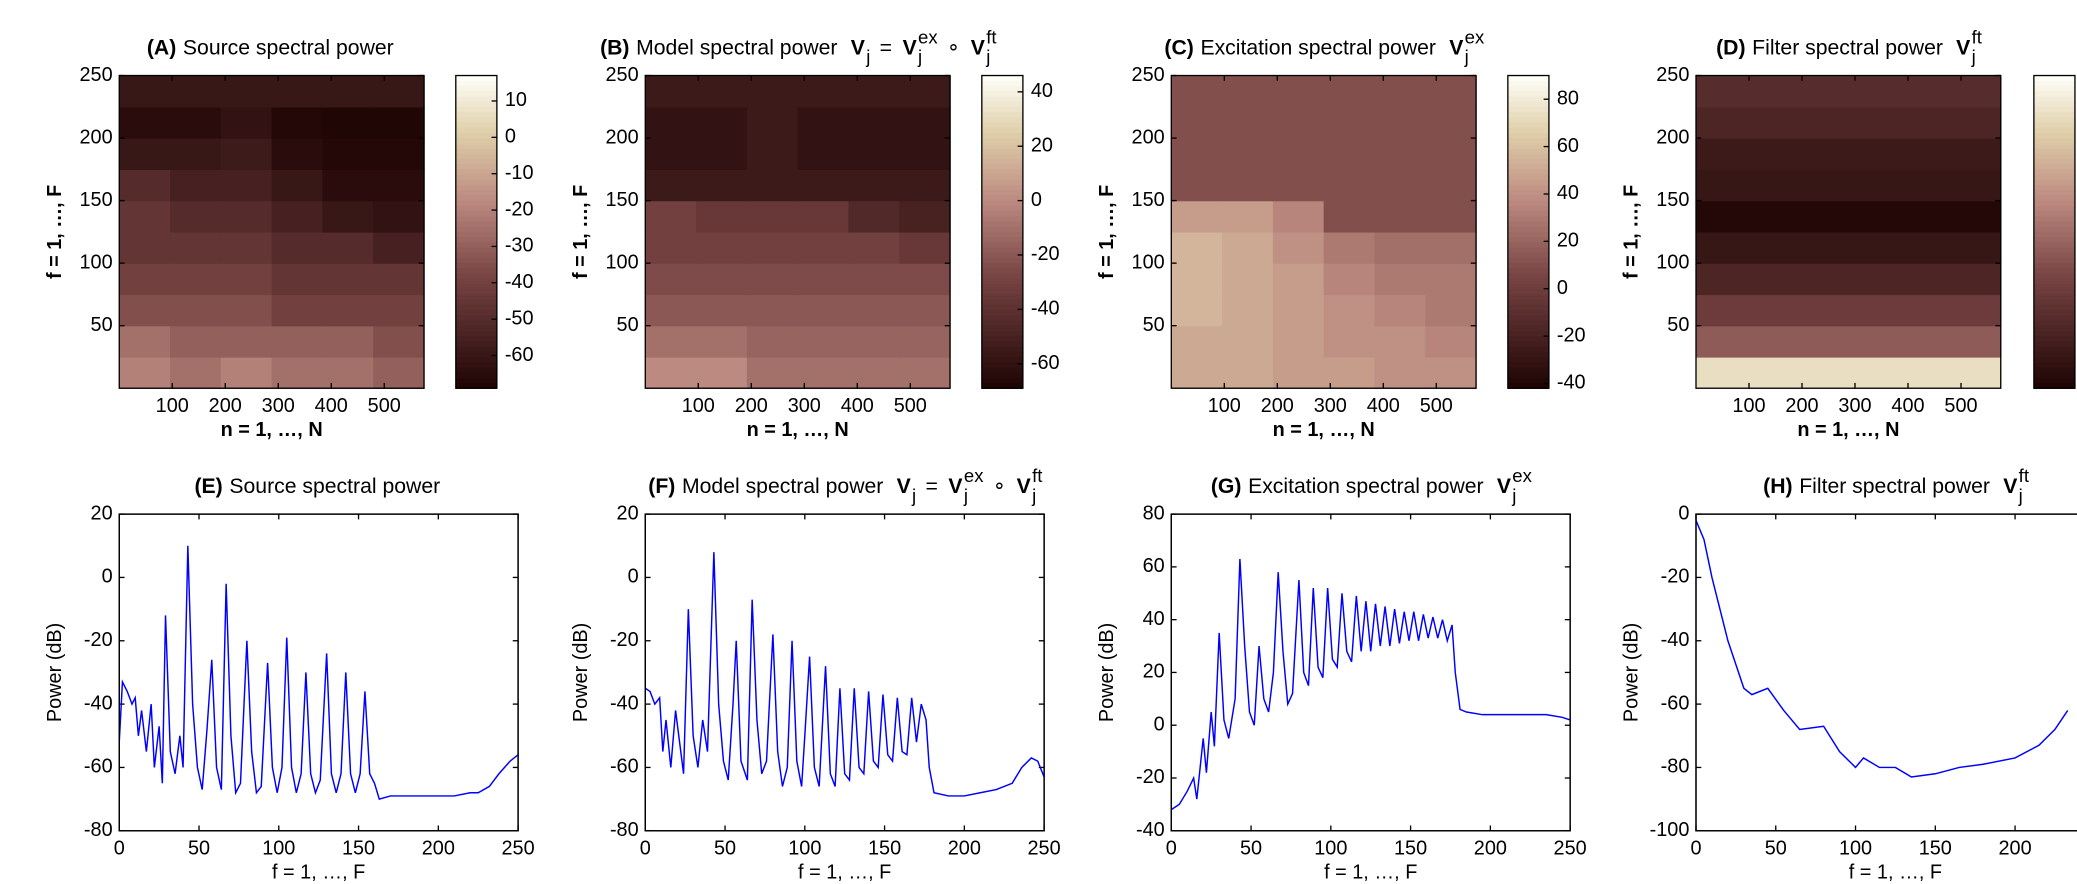 The image size is (2077, 884). Describe the element at coordinates (1148, 200) in the screenshot. I see `y-tick-label: 150` at that location.